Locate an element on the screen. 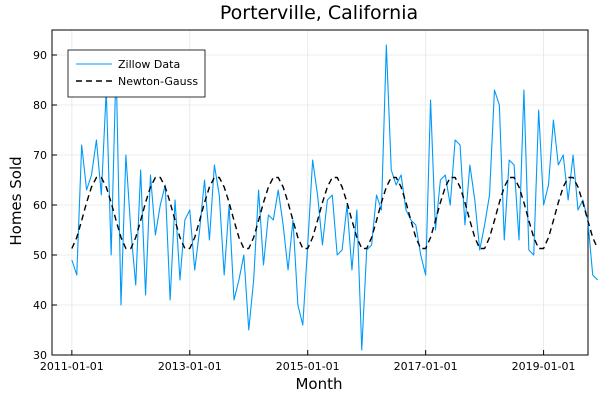 This screenshot has width=600, height=400. legend-label: Zillow Data is located at coordinates (149, 64).